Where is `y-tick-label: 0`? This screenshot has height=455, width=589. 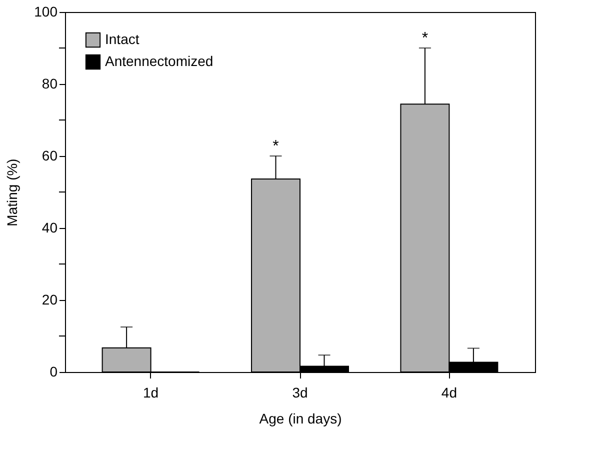
y-tick-label: 0 is located at coordinates (54, 372).